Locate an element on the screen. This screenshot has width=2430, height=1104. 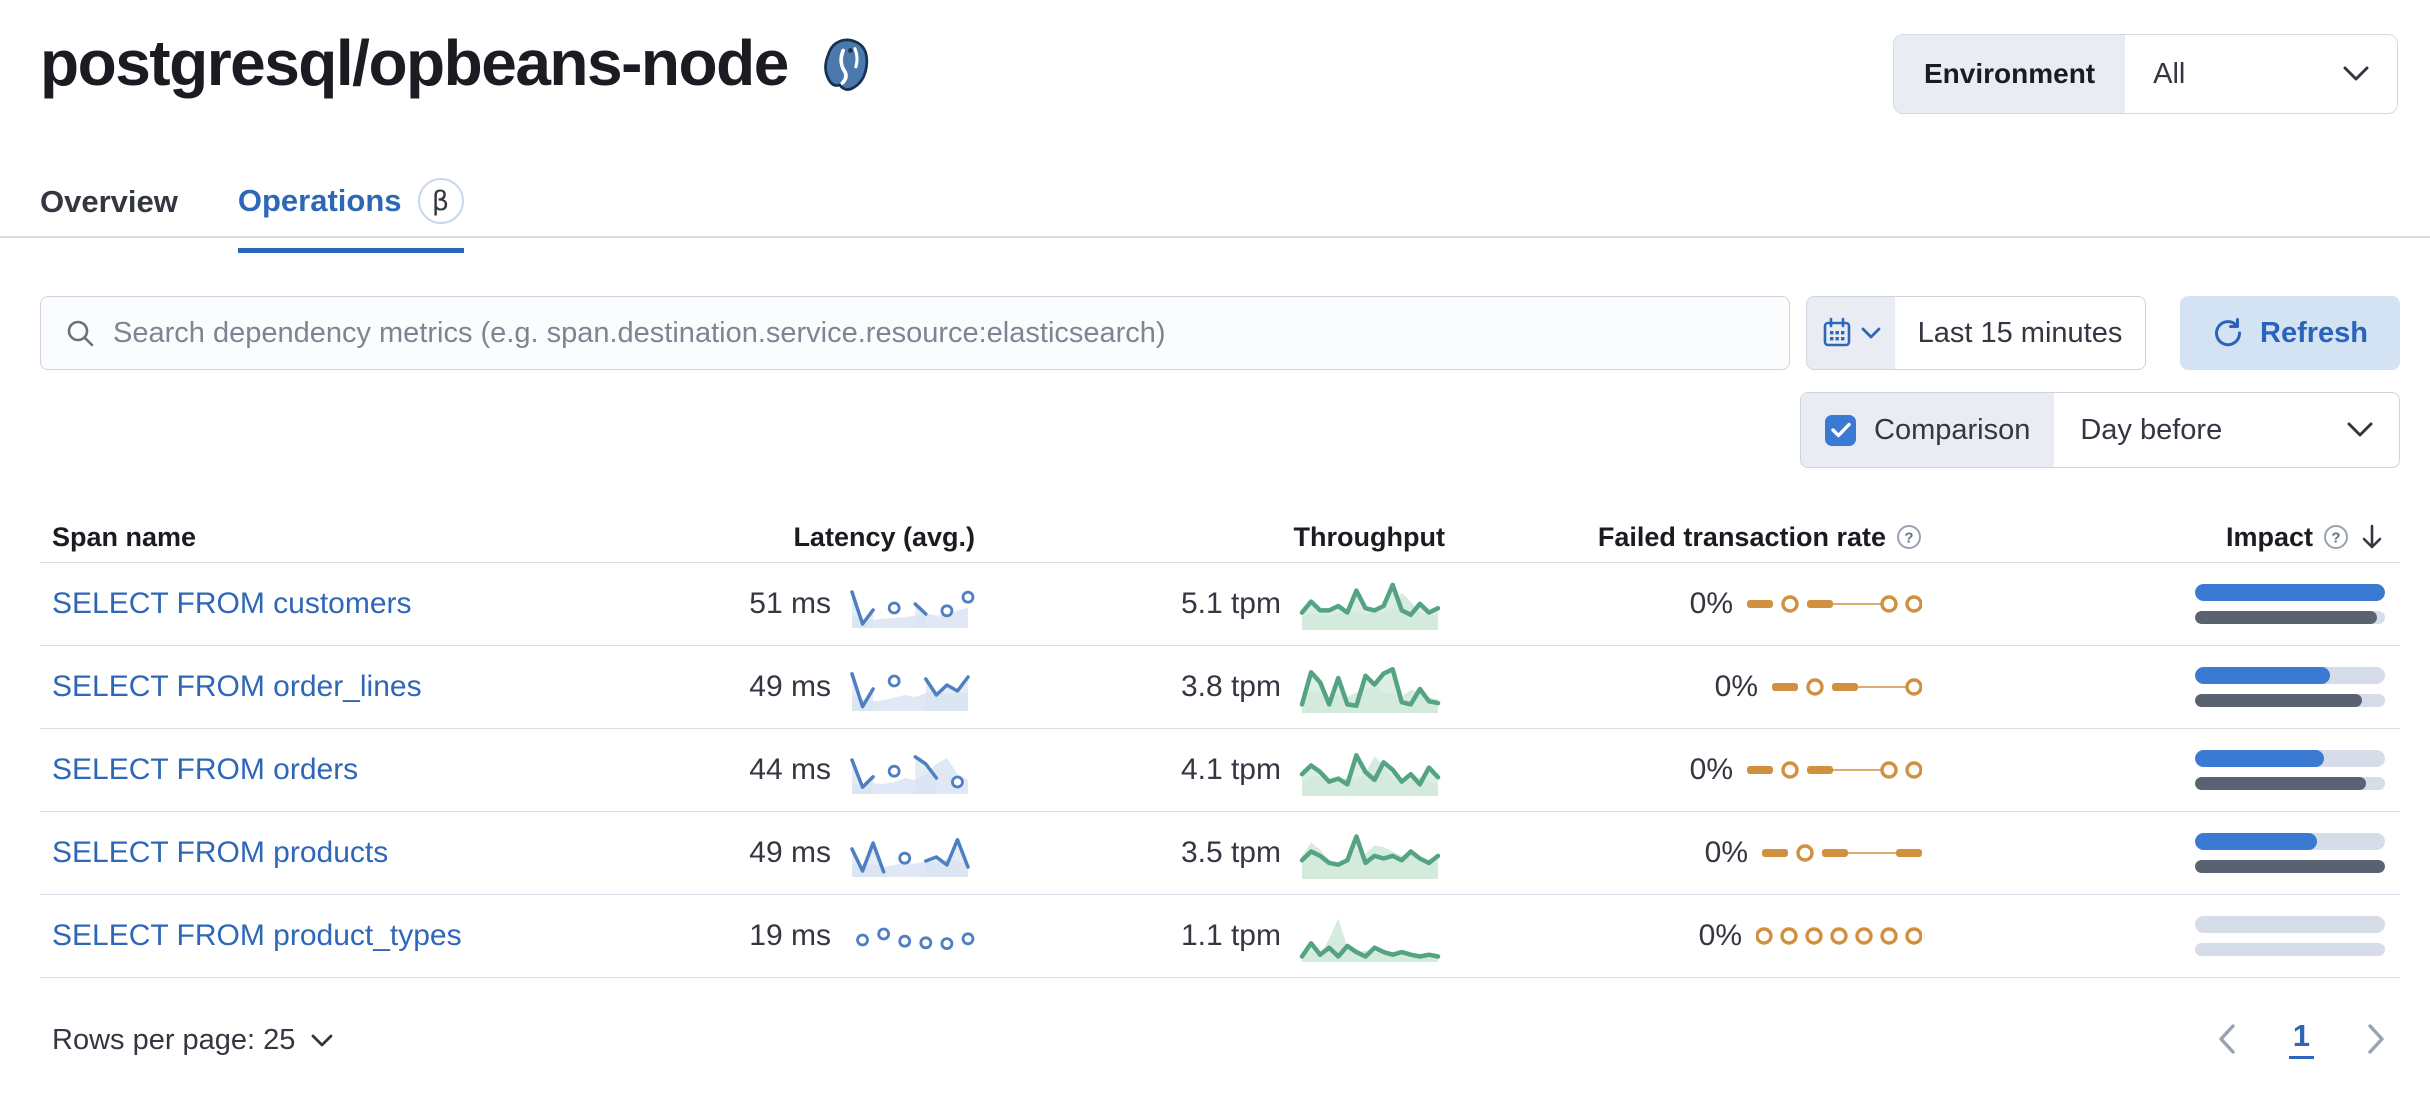
rows-per-page-button: Rows per page: 25 is located at coordinates (192, 1040).